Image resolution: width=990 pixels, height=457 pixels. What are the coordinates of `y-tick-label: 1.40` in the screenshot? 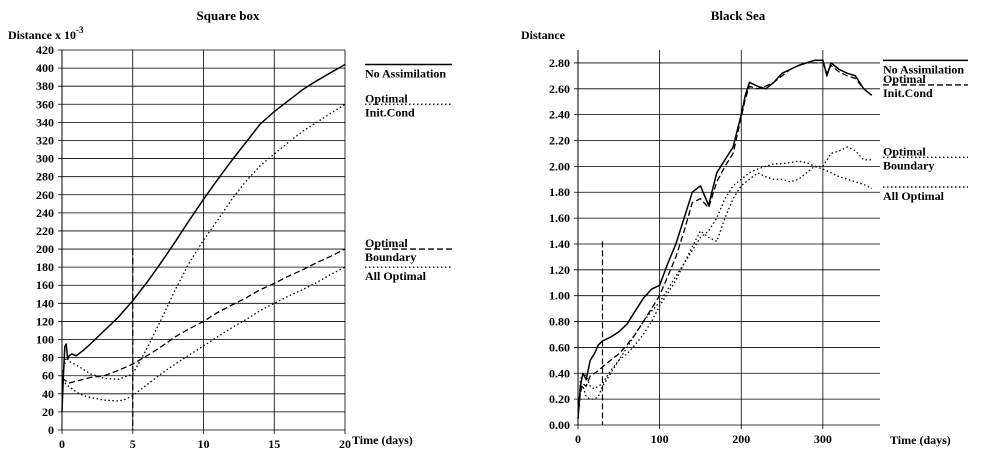 It's located at (559, 244).